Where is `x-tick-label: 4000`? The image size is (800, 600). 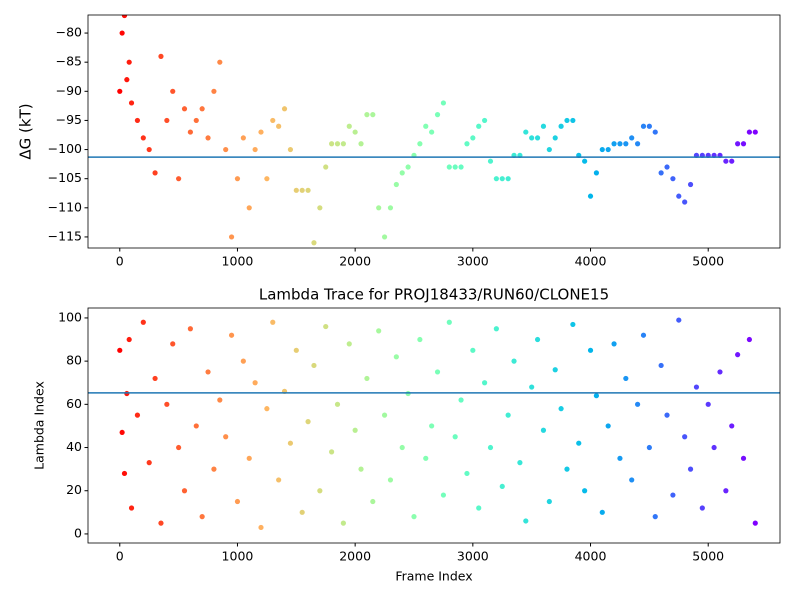 x-tick-label: 4000 is located at coordinates (591, 261).